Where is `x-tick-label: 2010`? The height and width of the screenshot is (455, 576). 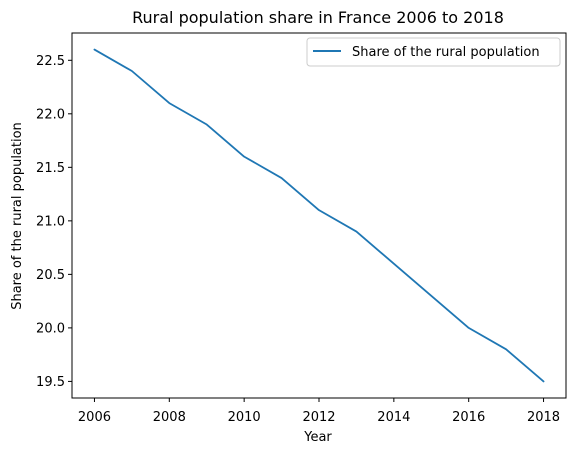
x-tick-label: 2010 is located at coordinates (244, 417).